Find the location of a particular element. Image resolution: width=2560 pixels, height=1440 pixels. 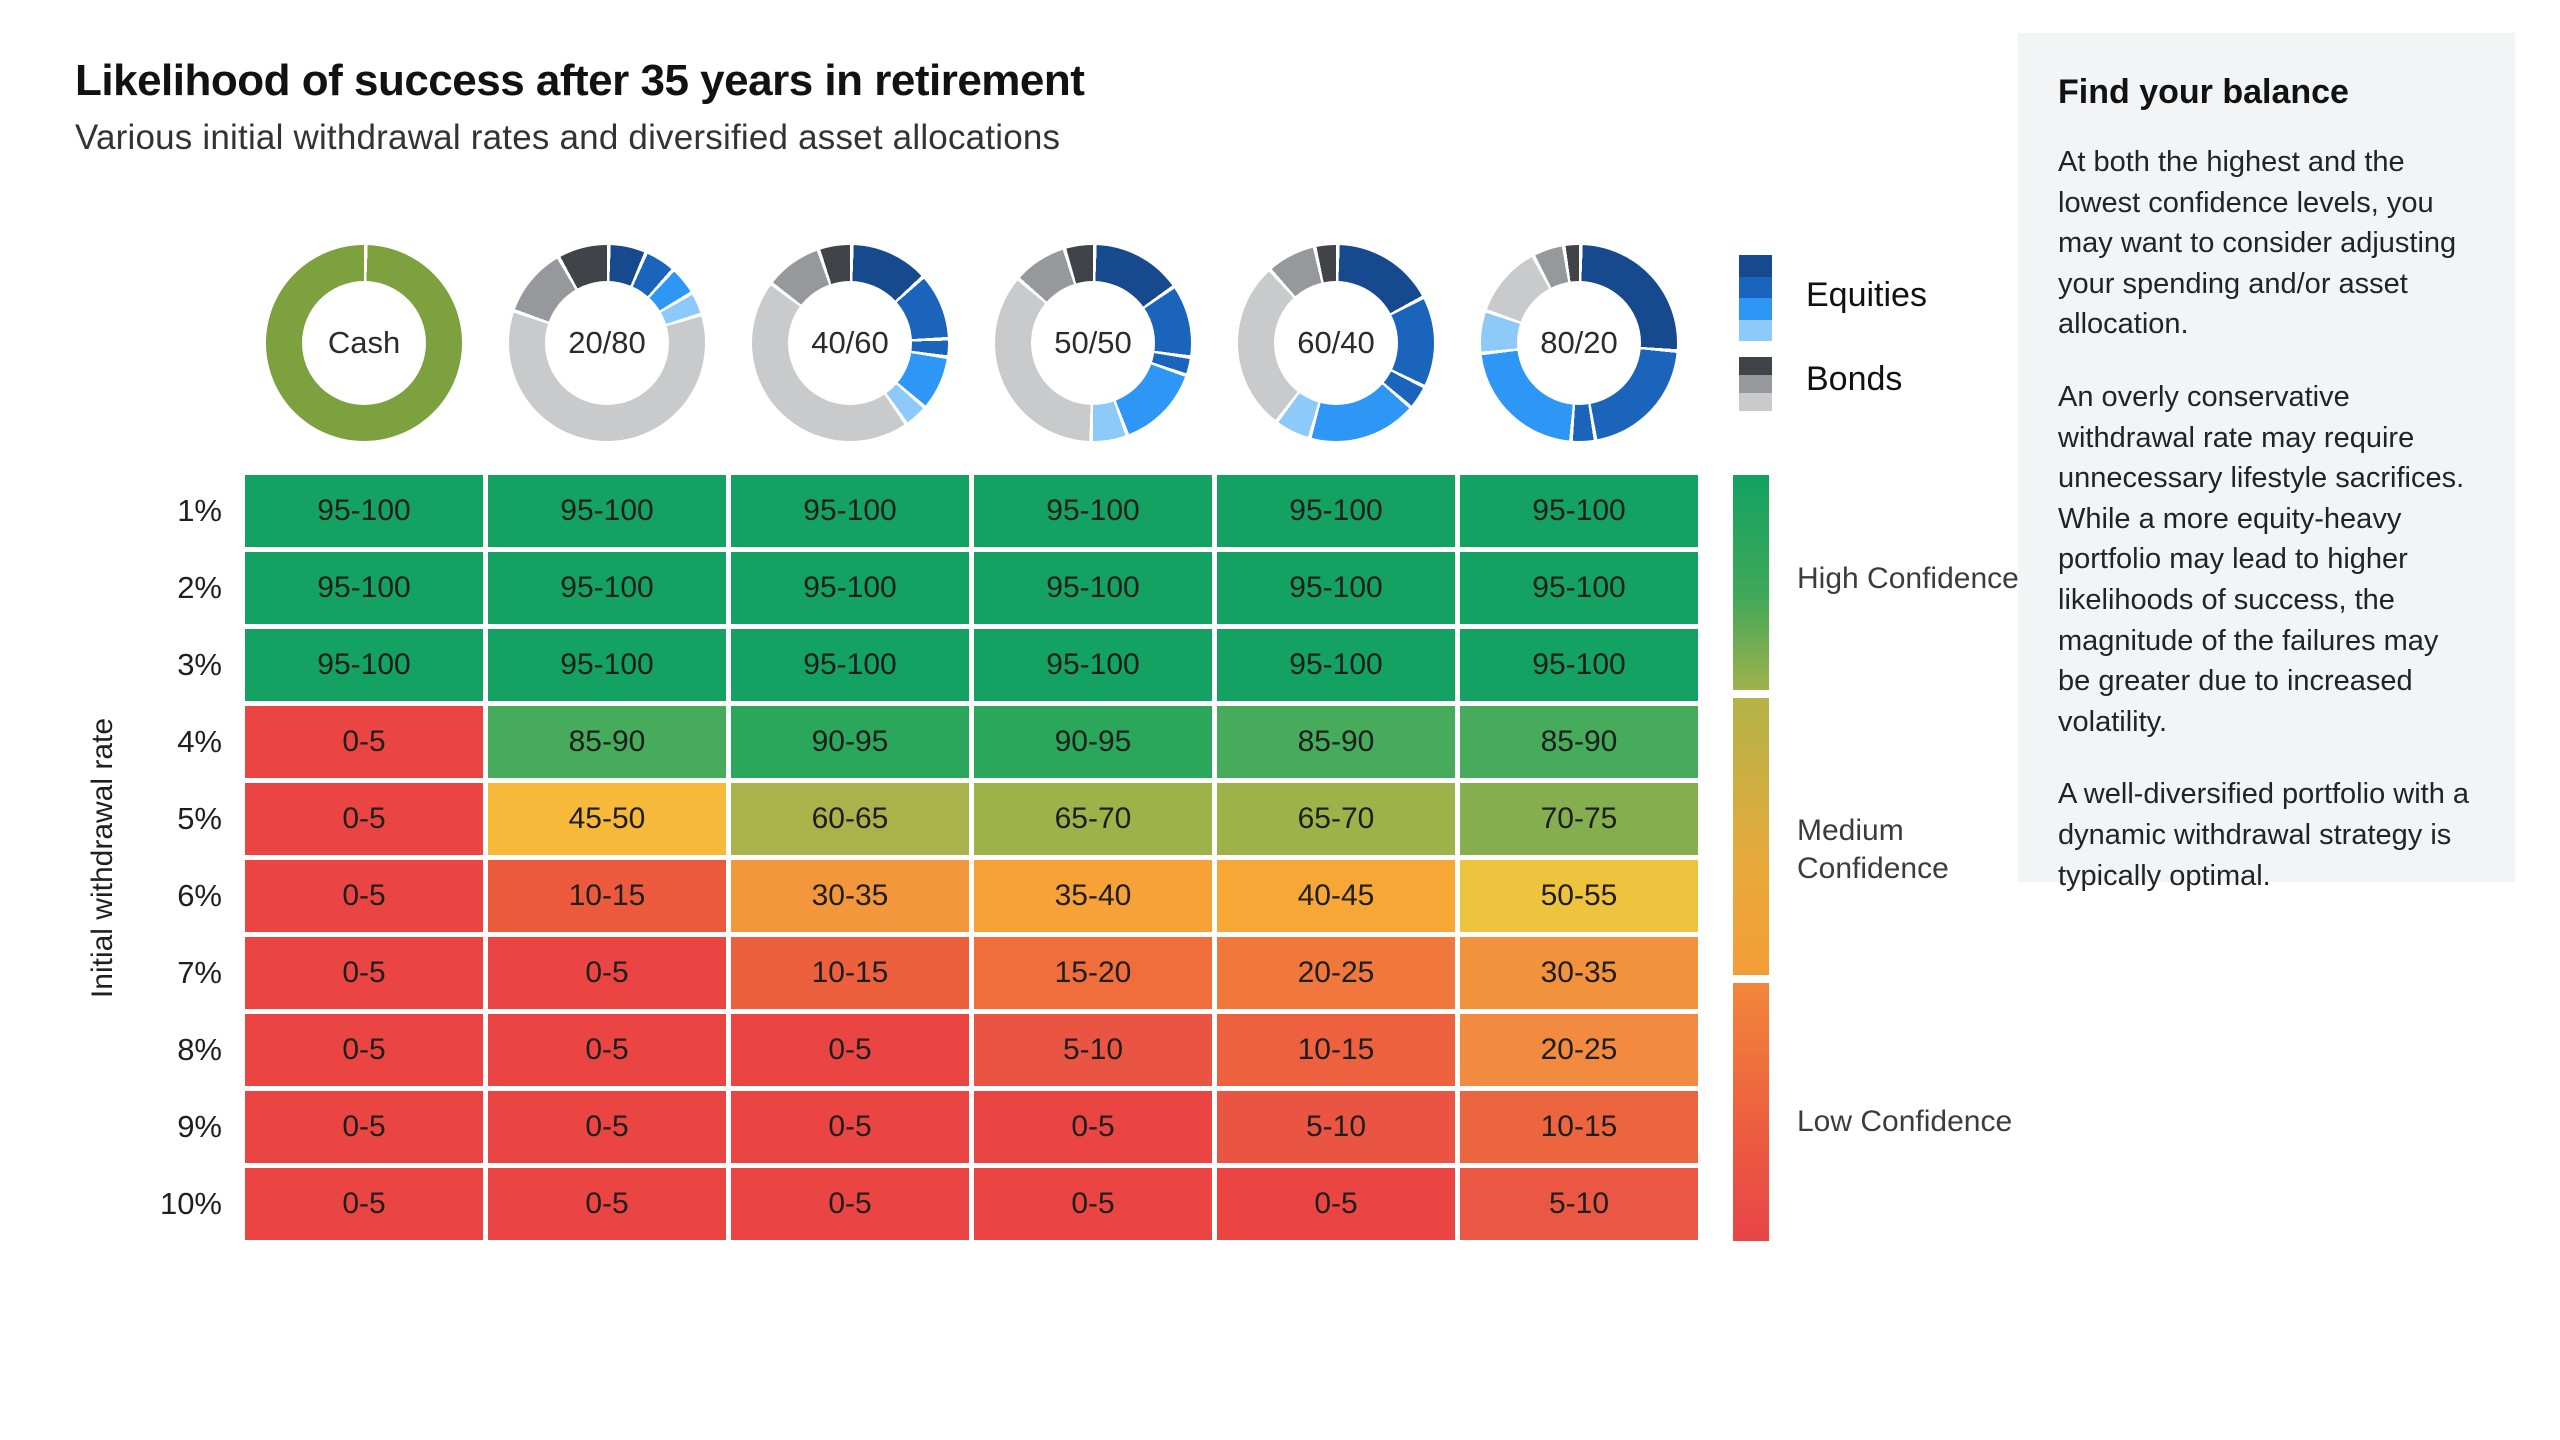

confidence-label-low: Low Confidence is located at coordinates (1905, 1121).